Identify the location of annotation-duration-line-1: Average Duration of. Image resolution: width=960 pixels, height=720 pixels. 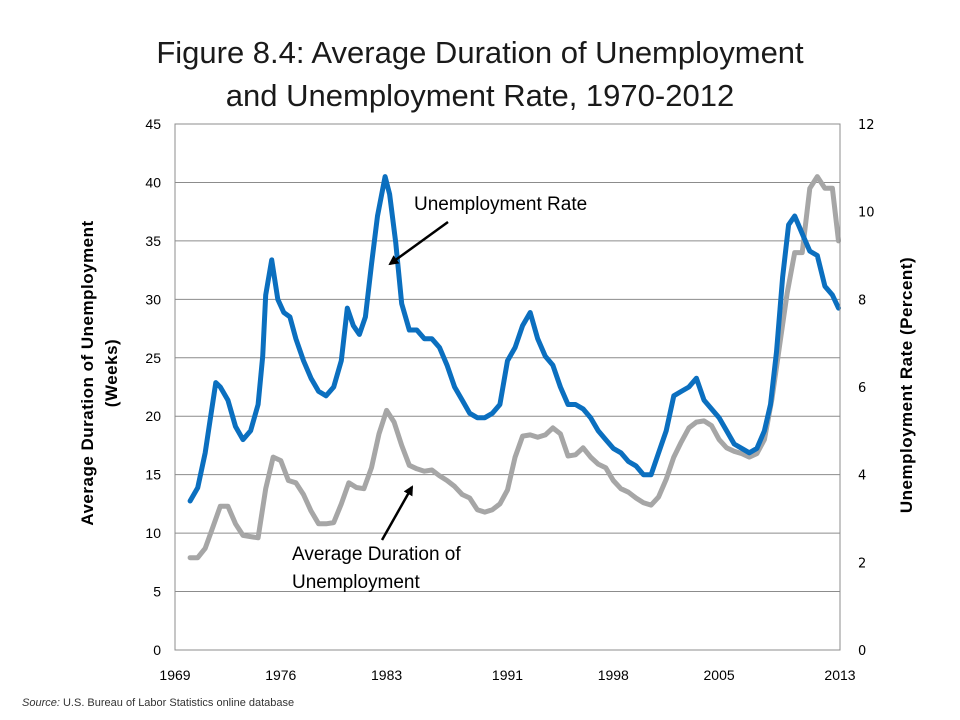
(376, 554).